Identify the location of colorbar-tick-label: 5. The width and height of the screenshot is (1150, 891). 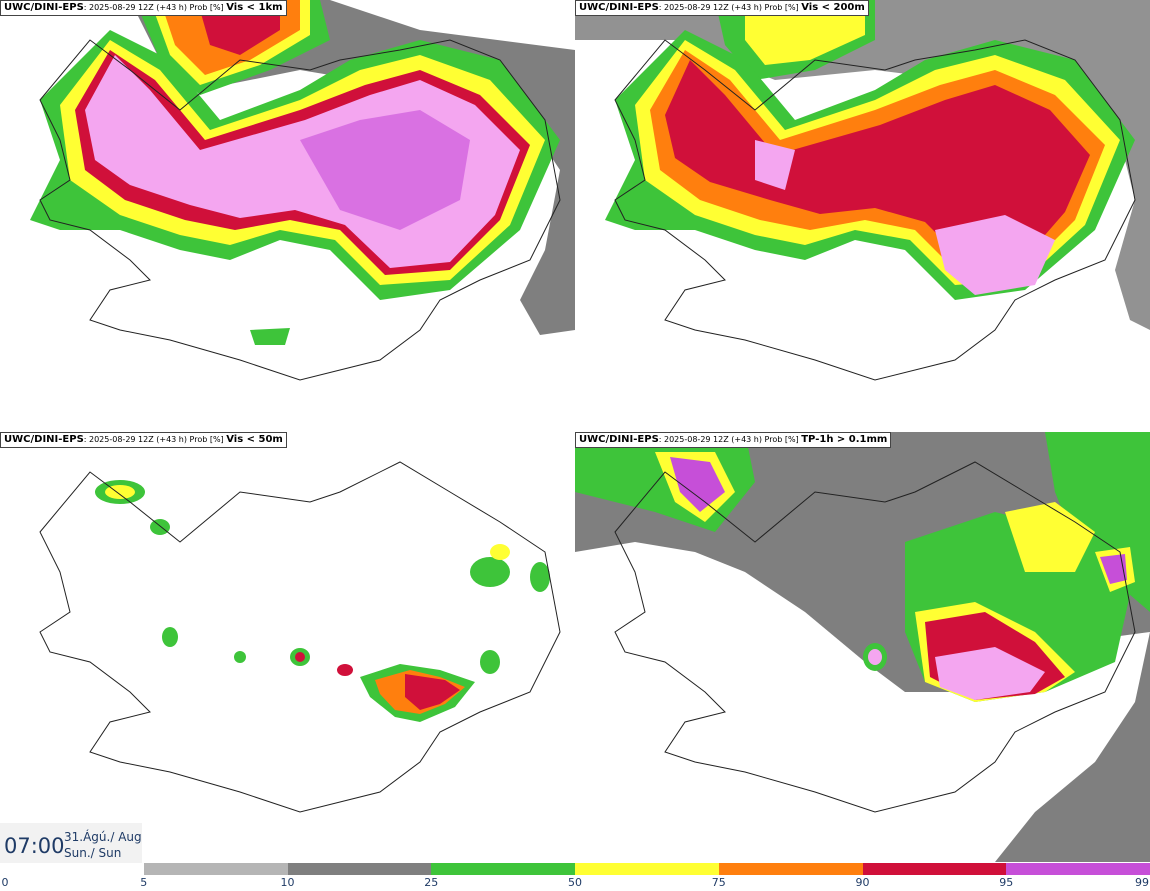
(144, 882).